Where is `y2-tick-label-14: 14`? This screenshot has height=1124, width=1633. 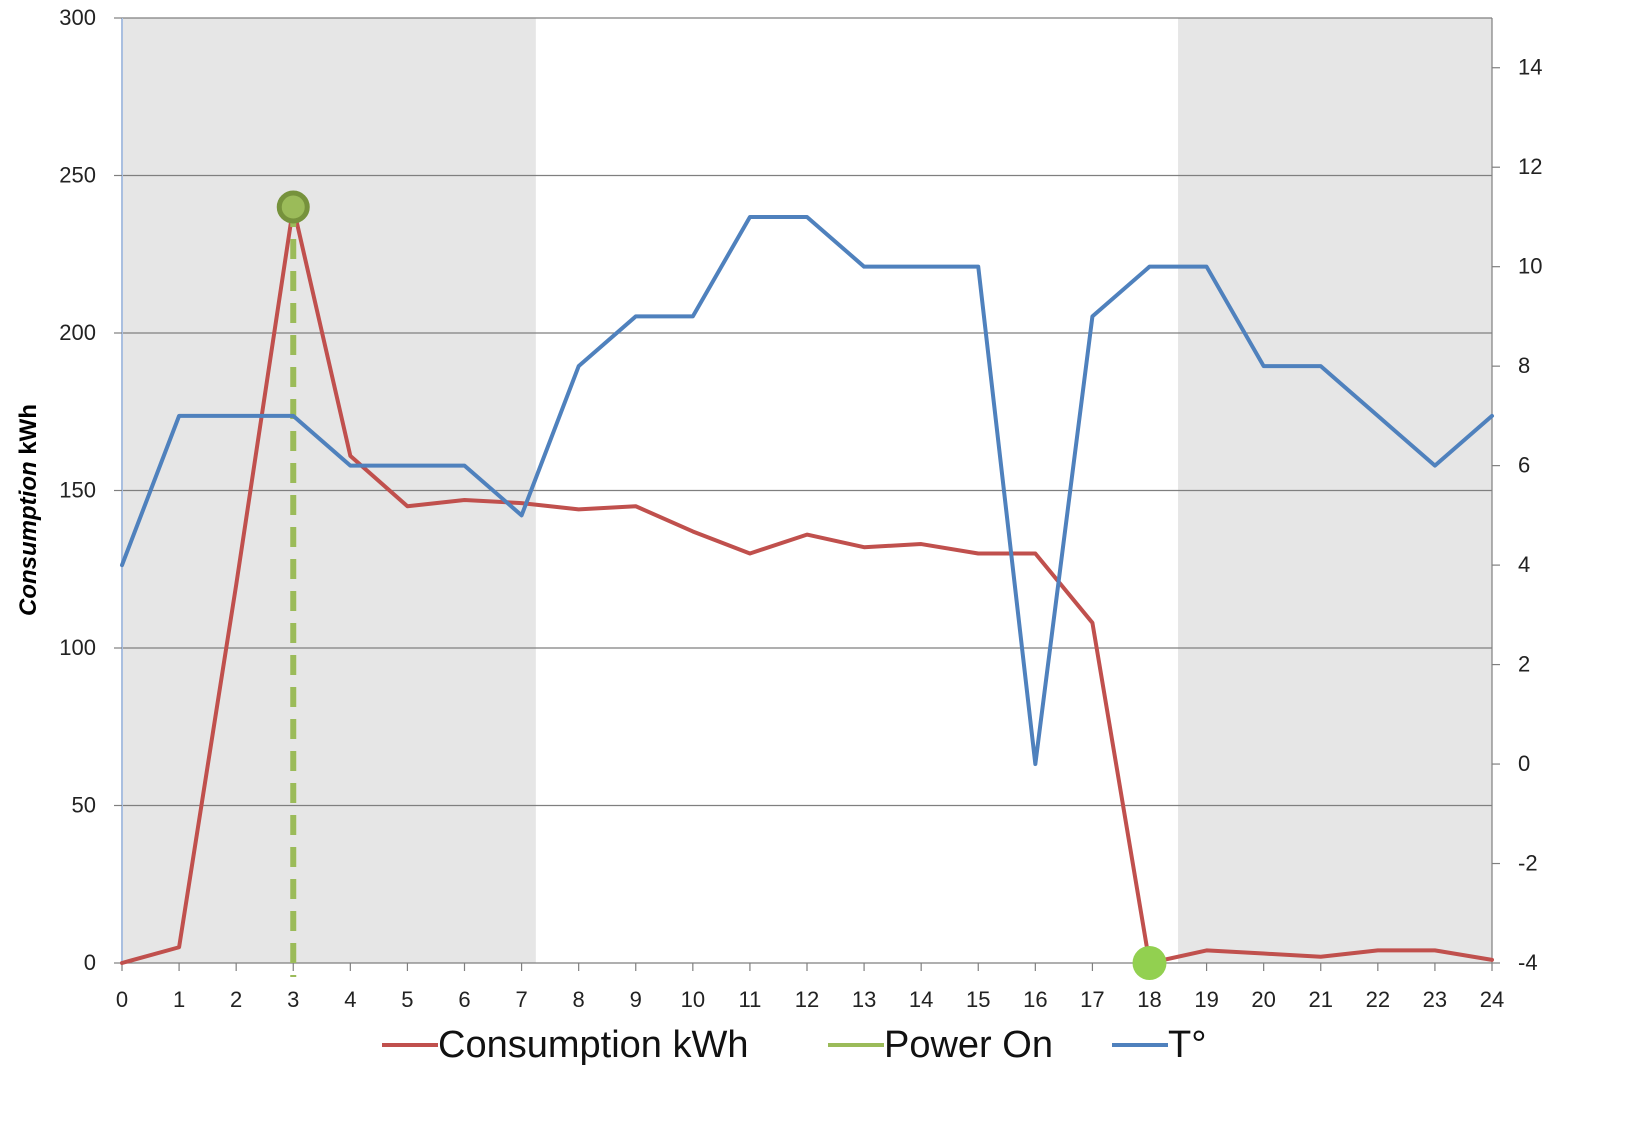 y2-tick-label-14: 14 is located at coordinates (1530, 67).